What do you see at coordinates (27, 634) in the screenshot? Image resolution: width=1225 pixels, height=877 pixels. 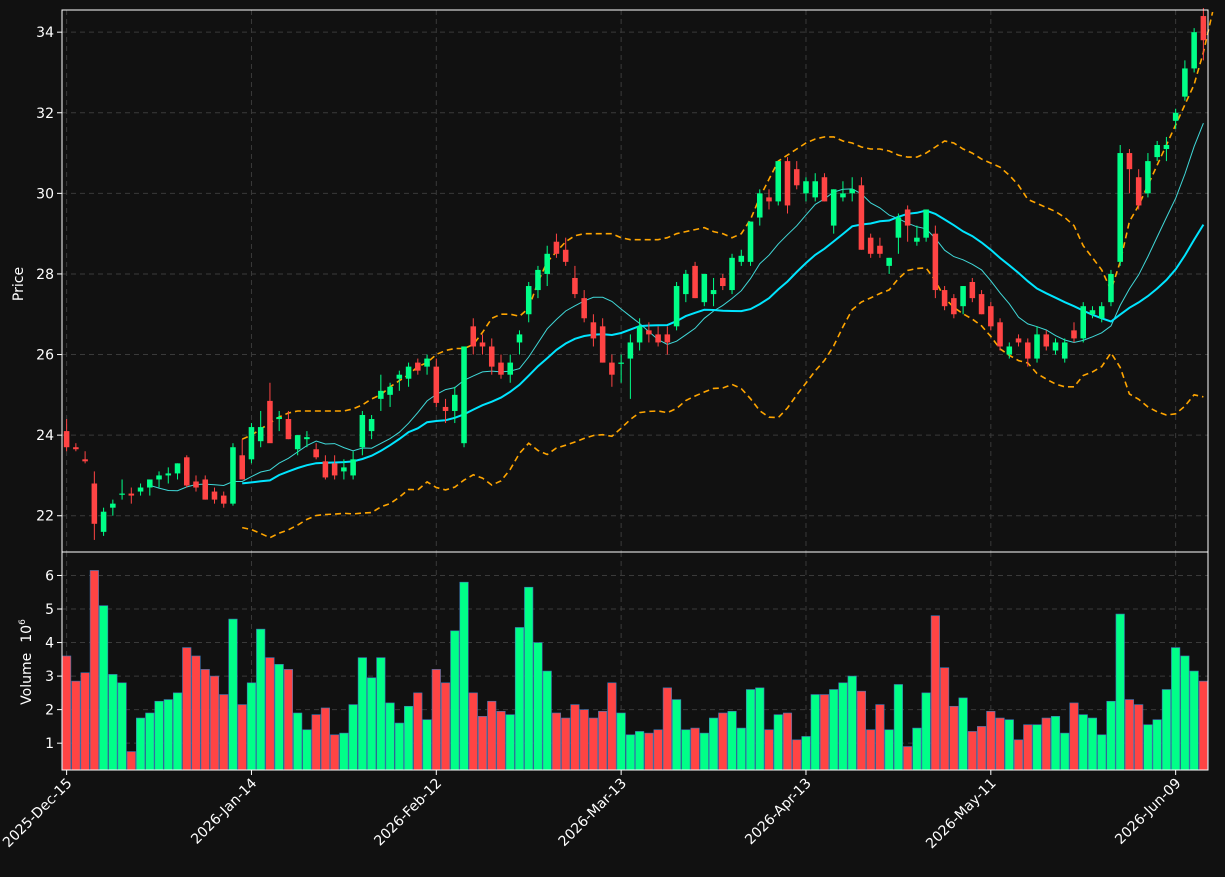 I see `volume-unit-base: 10` at bounding box center [27, 634].